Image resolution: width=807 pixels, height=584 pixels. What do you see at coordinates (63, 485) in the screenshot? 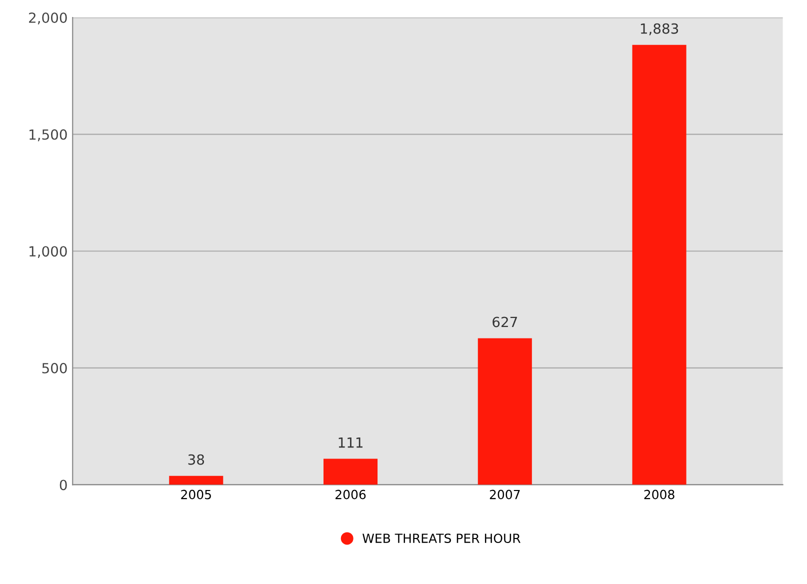
I see `y-tick-label: 0` at bounding box center [63, 485].